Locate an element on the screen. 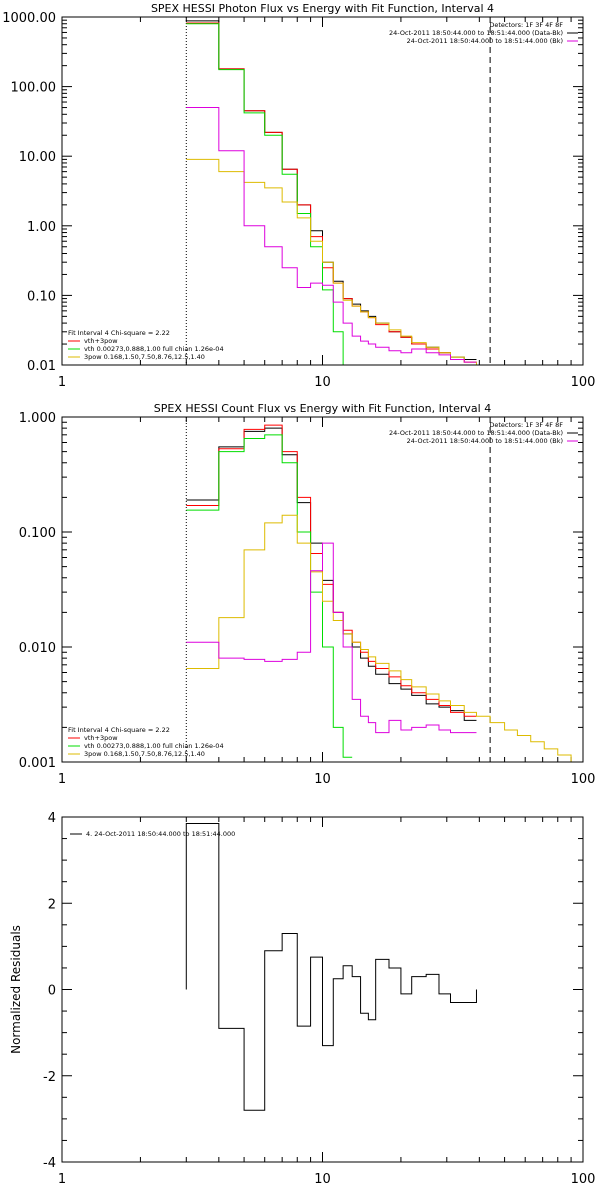  y-tick-label: 0.100 is located at coordinates (37, 533).